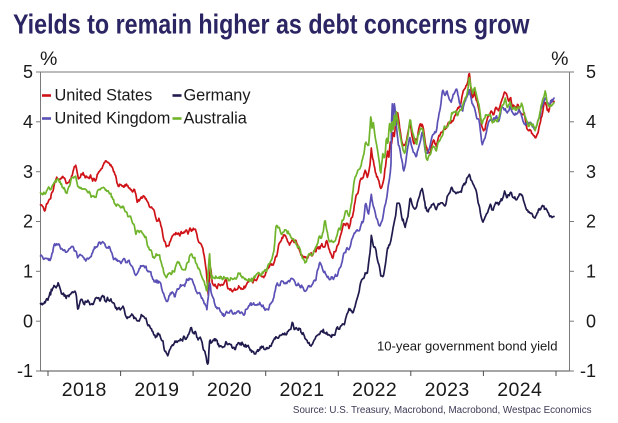 This screenshot has width=618, height=423. I want to click on svg-text: 2023, so click(447, 390).